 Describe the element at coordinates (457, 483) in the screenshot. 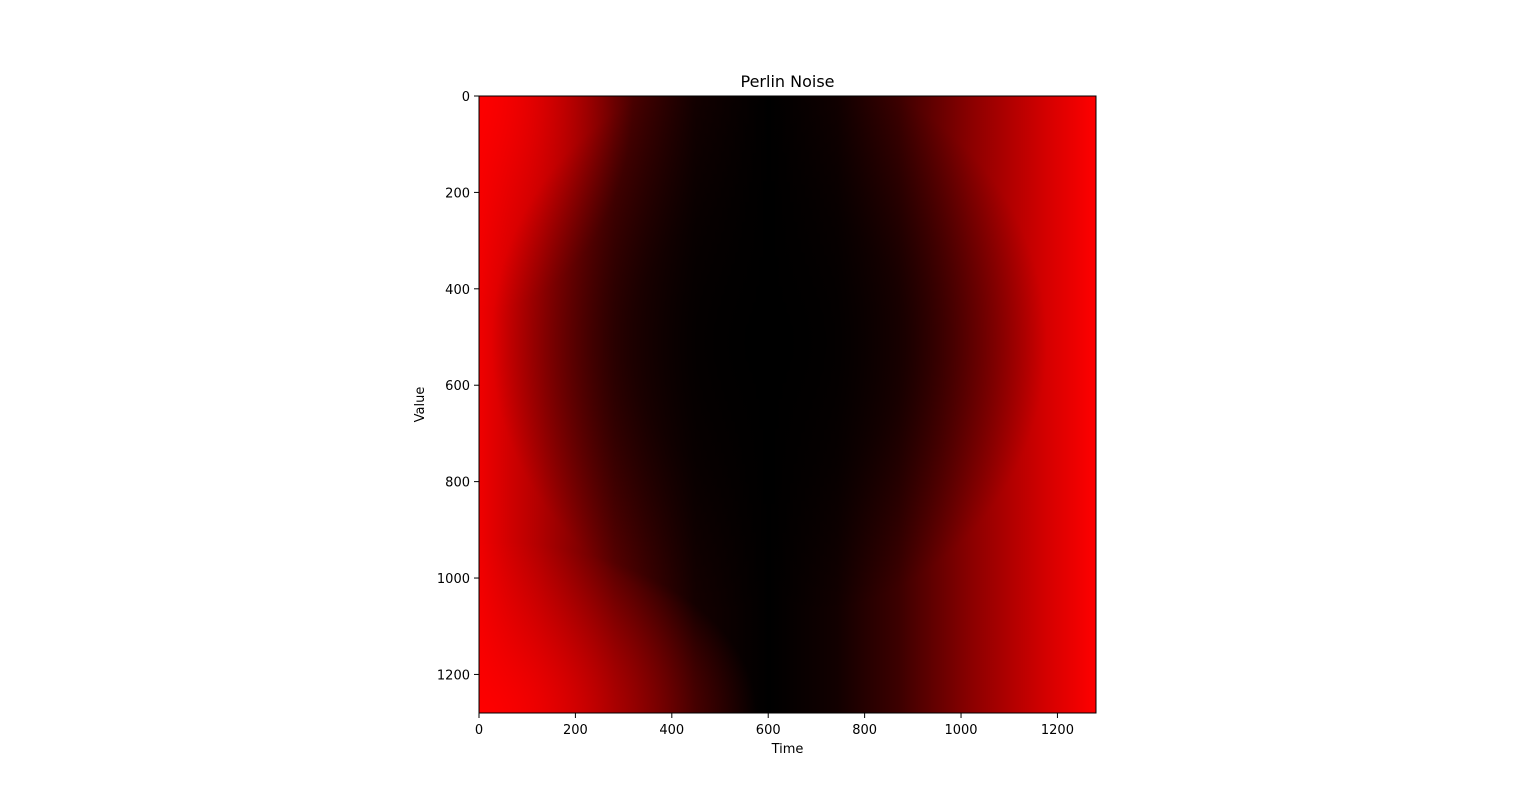

I see `y-tick-label: 800` at that location.